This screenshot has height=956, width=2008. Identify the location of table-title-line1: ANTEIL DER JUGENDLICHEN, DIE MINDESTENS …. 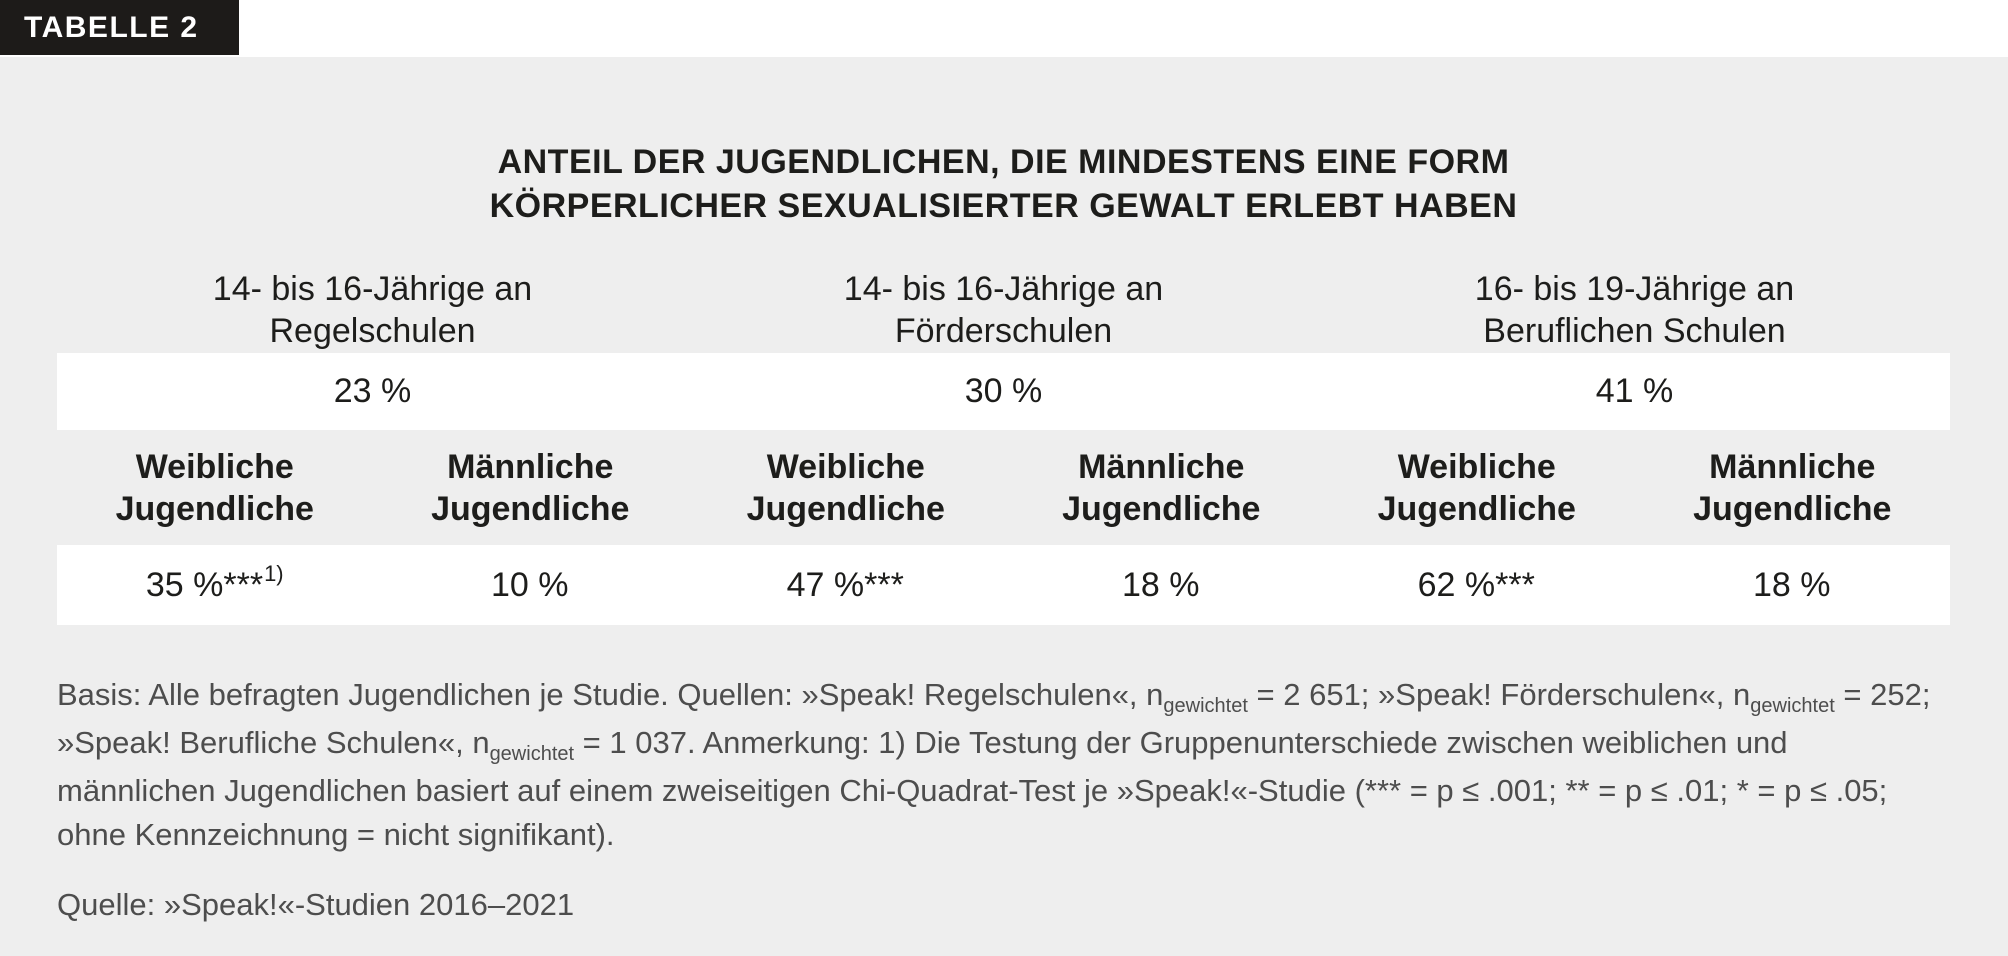
(1003, 162).